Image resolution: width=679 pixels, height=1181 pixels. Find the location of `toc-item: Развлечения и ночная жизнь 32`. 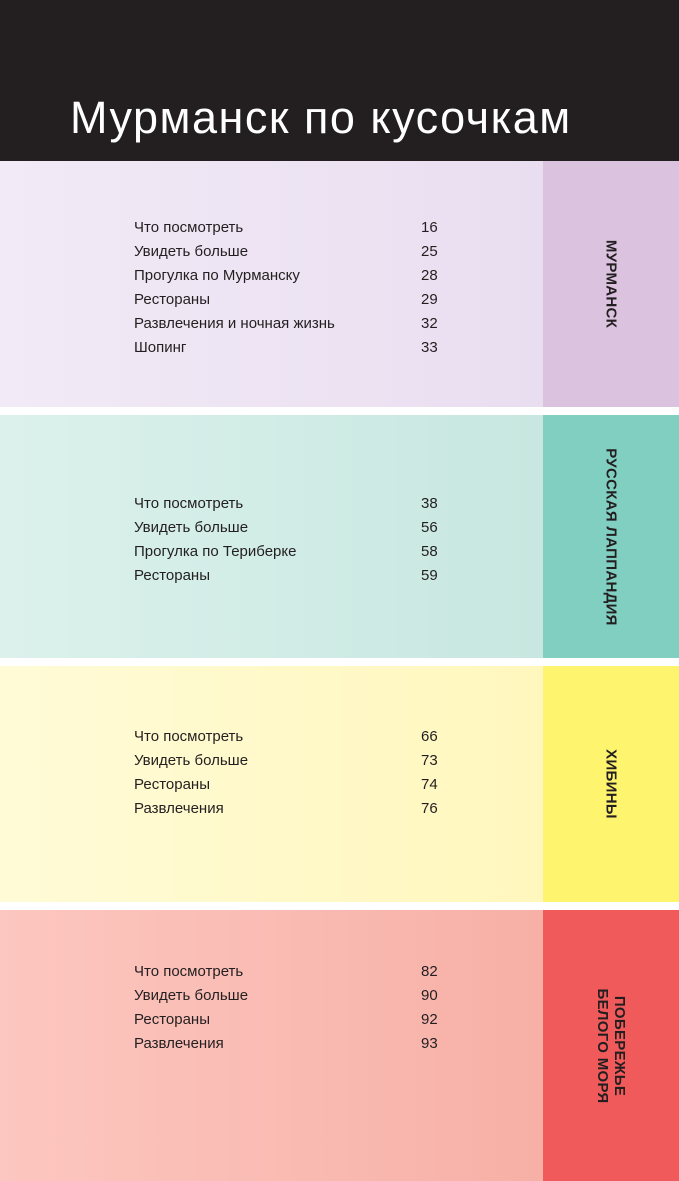

toc-item: Развлечения и ночная жизнь 32 is located at coordinates (294, 324).